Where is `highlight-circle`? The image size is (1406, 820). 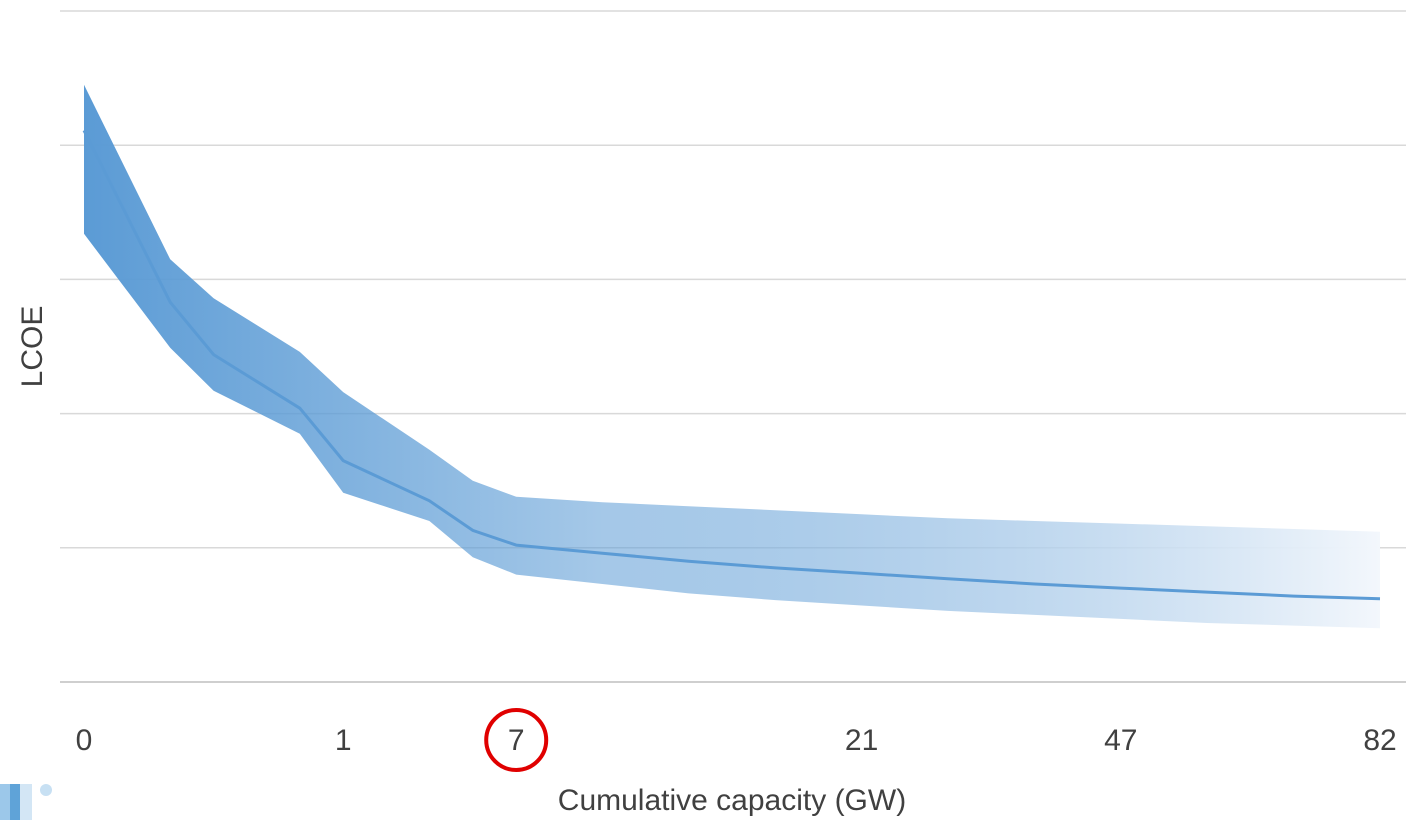
highlight-circle is located at coordinates (516, 740).